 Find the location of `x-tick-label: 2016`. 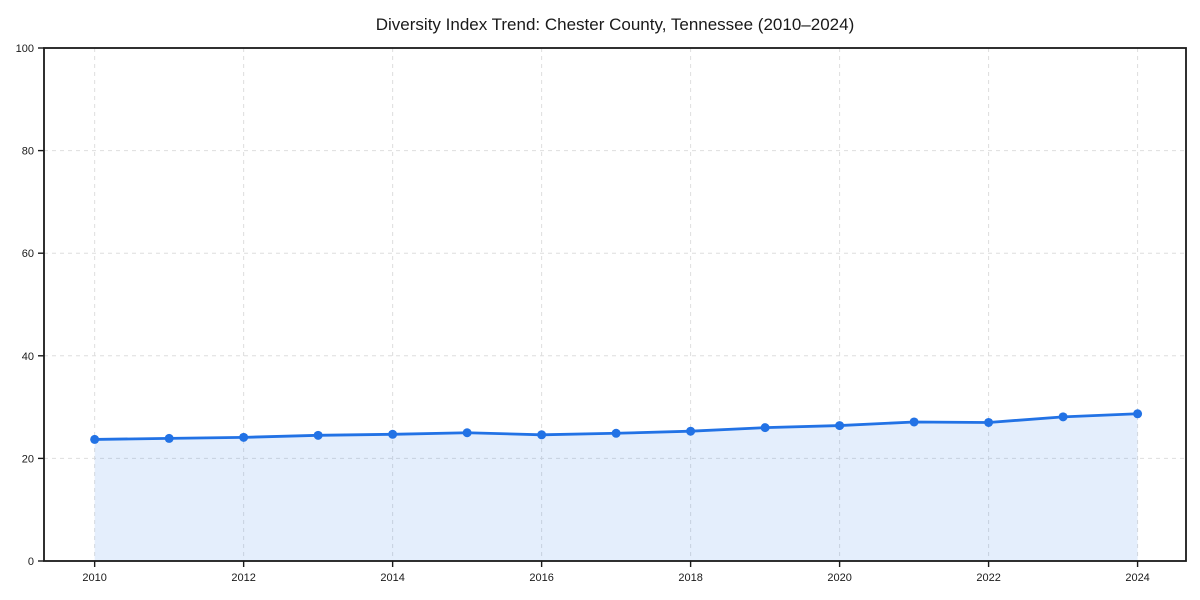

x-tick-label: 2016 is located at coordinates (541, 578).